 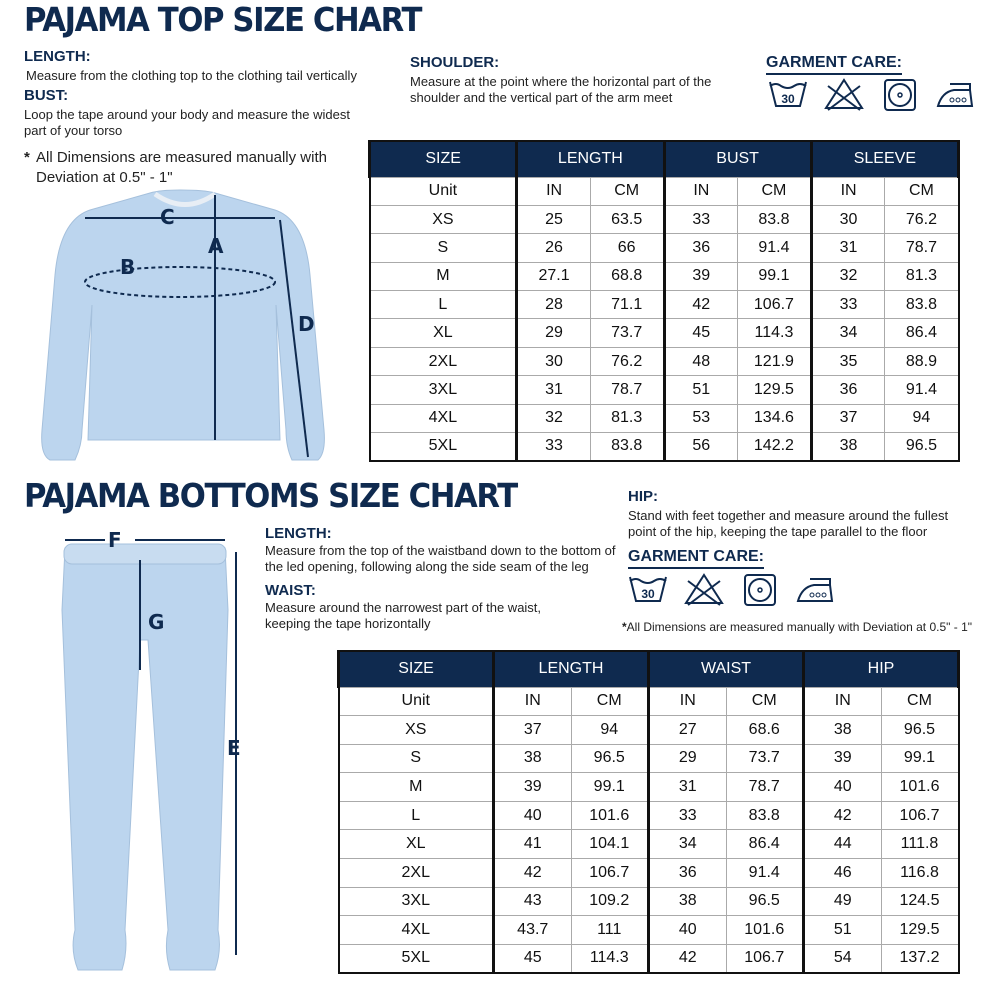 What do you see at coordinates (609, 930) in the screenshot?
I see `value-cell: 111` at bounding box center [609, 930].